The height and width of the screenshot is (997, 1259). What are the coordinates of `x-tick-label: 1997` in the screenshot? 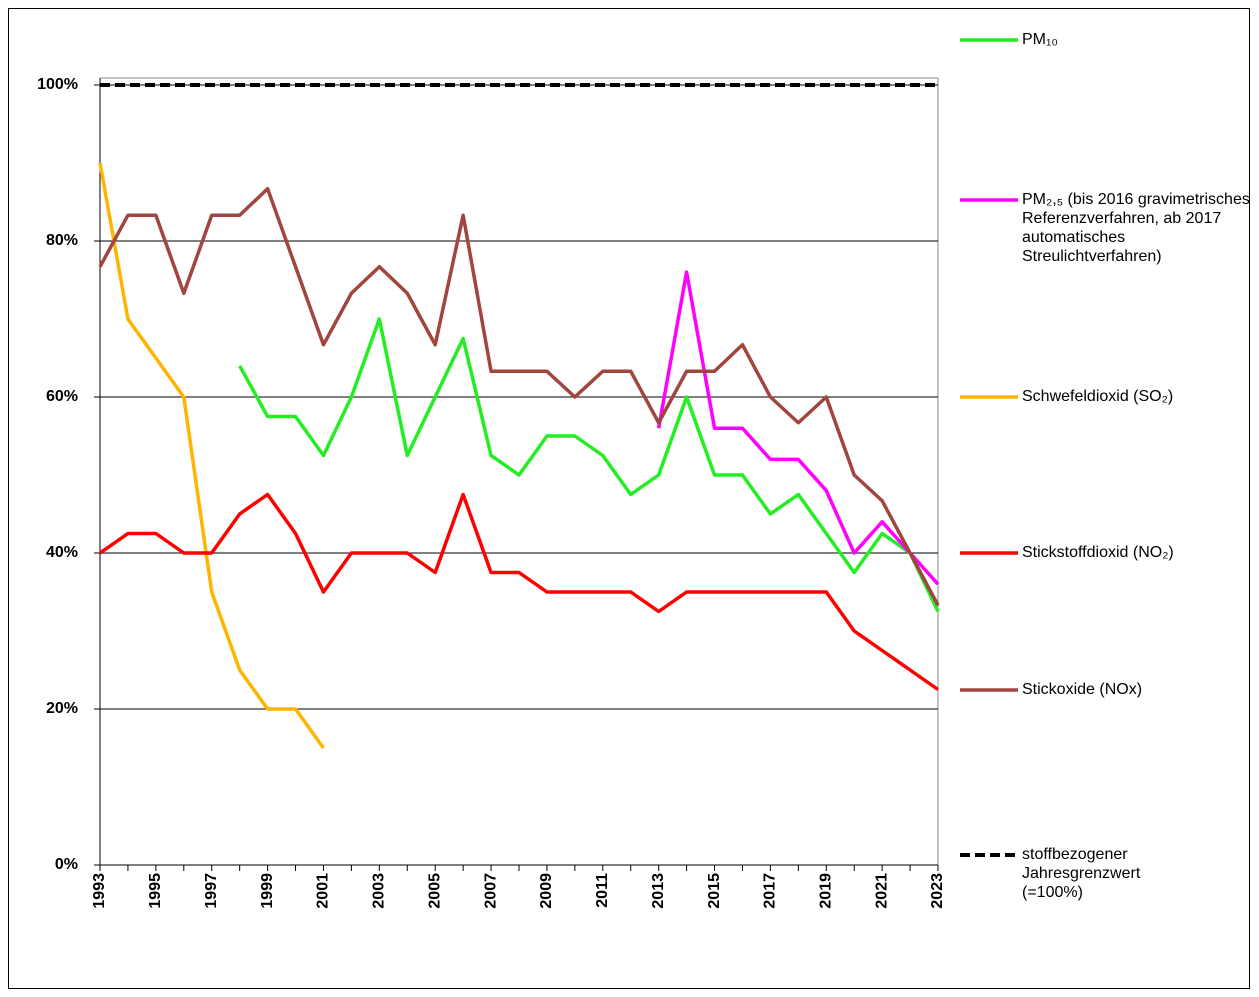 It's located at (211, 891).